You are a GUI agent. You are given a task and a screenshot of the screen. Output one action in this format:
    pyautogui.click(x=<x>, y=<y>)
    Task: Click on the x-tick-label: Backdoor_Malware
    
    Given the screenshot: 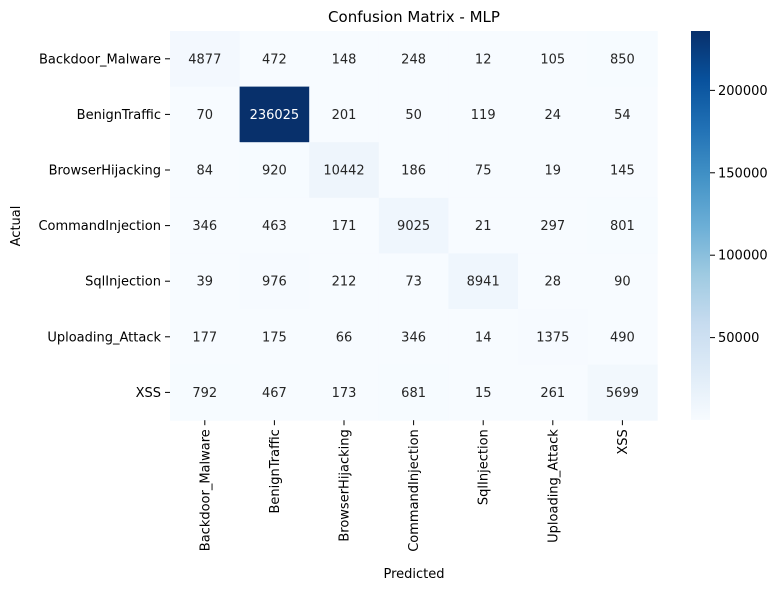 What is the action you would take?
    pyautogui.click(x=205, y=490)
    